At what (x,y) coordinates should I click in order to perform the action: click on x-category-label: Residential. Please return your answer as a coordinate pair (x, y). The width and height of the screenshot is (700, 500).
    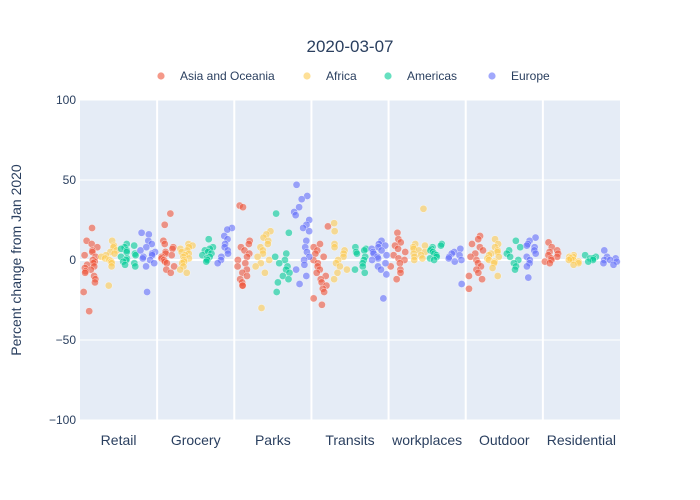
    Looking at the image, I should click on (581, 440).